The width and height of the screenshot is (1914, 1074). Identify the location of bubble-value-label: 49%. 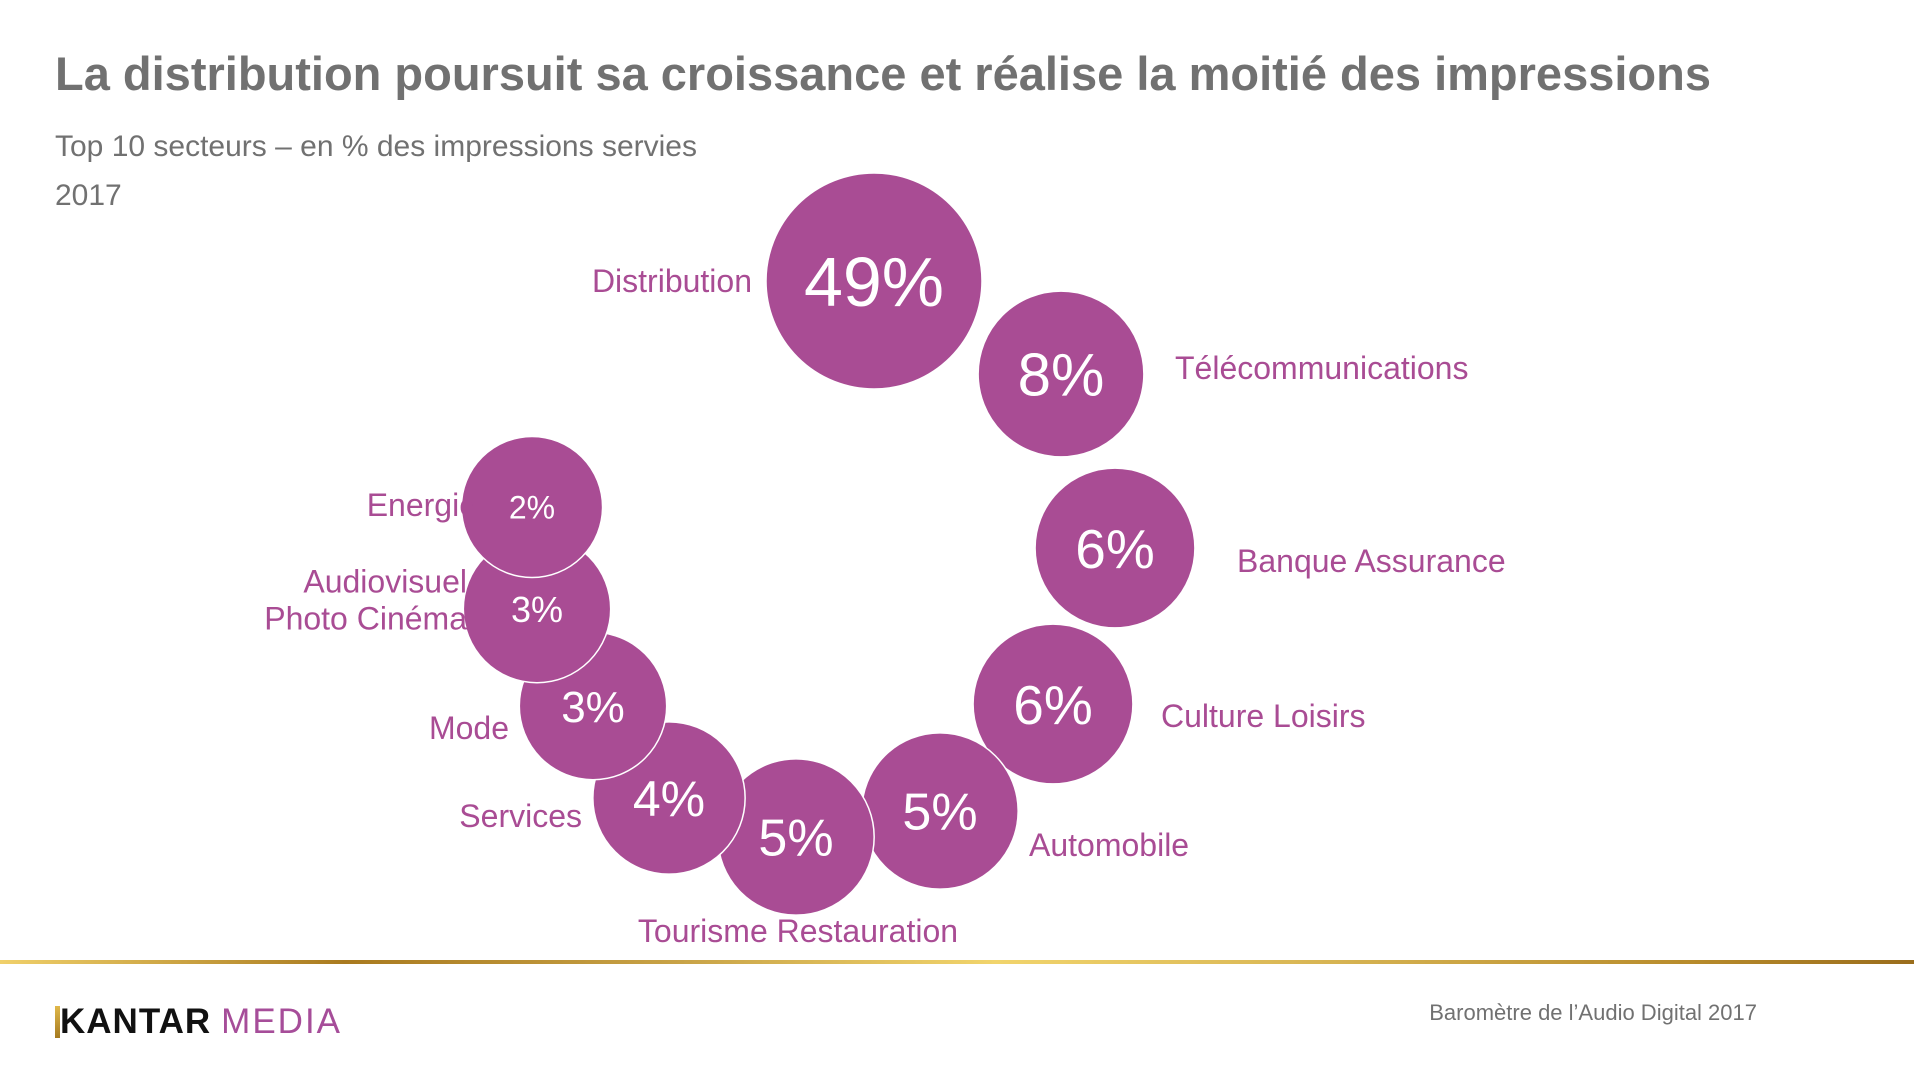
(874, 282).